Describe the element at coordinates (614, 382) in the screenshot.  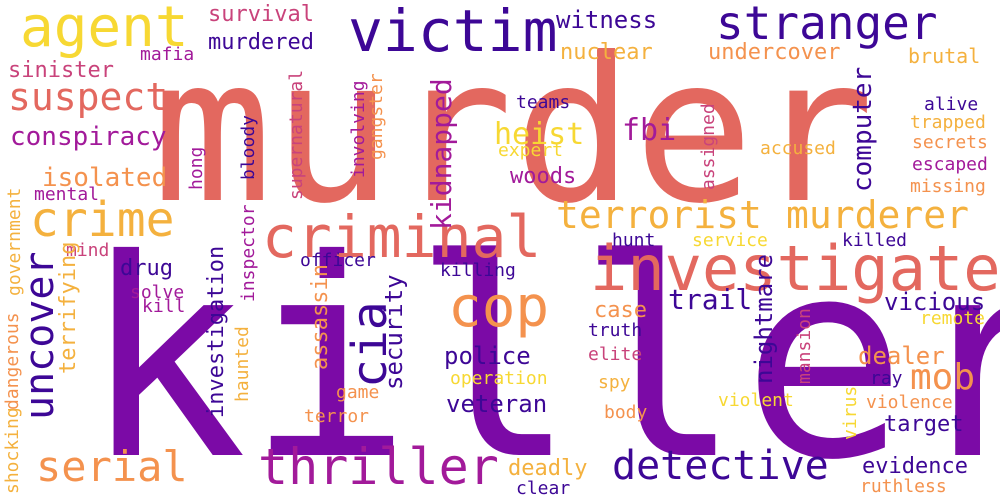
I see `word-spy: spy` at that location.